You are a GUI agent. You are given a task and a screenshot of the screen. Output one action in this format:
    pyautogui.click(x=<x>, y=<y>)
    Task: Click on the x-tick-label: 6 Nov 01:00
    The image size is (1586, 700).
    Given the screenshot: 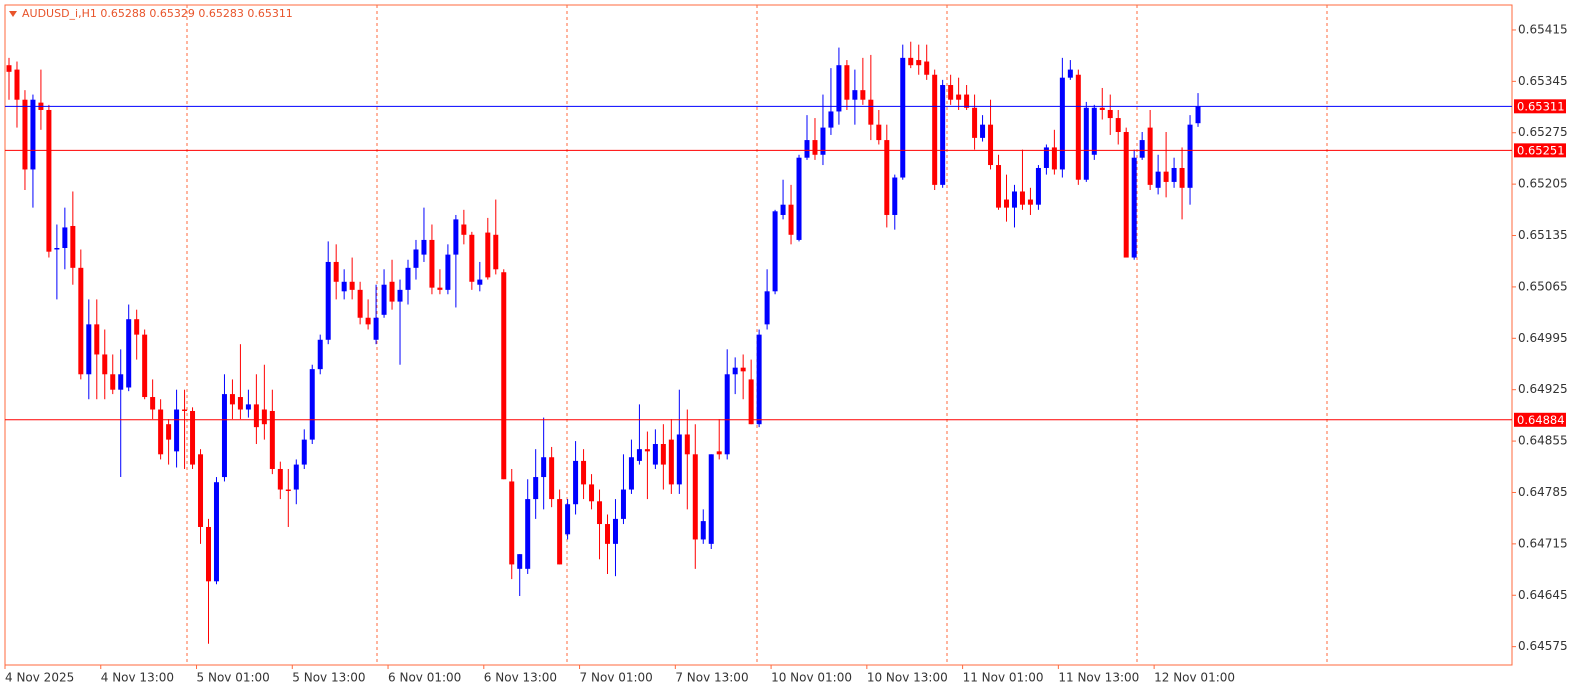 What is the action you would take?
    pyautogui.click(x=424, y=678)
    